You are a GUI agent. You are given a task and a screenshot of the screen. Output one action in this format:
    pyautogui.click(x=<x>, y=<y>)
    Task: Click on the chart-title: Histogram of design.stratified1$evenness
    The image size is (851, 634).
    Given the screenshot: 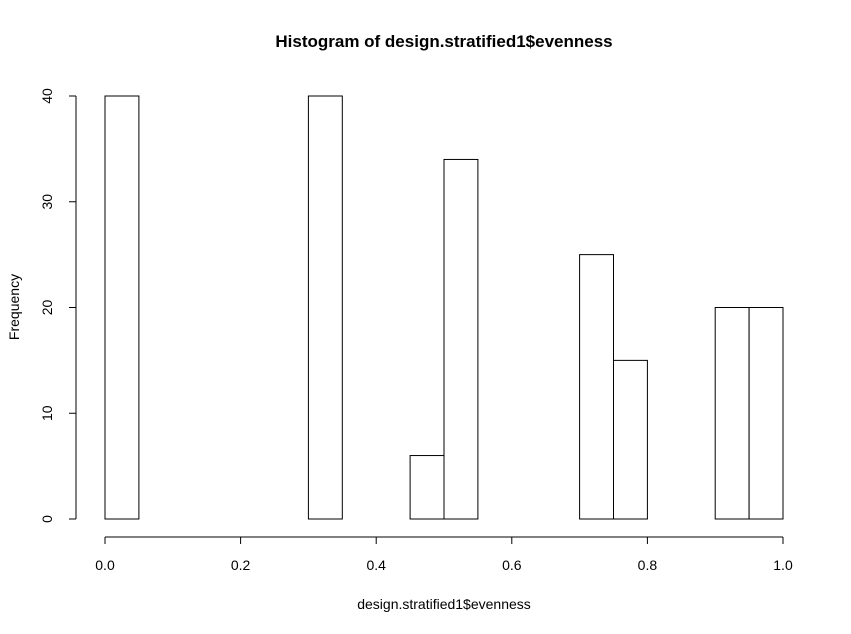 What is the action you would take?
    pyautogui.click(x=443, y=41)
    